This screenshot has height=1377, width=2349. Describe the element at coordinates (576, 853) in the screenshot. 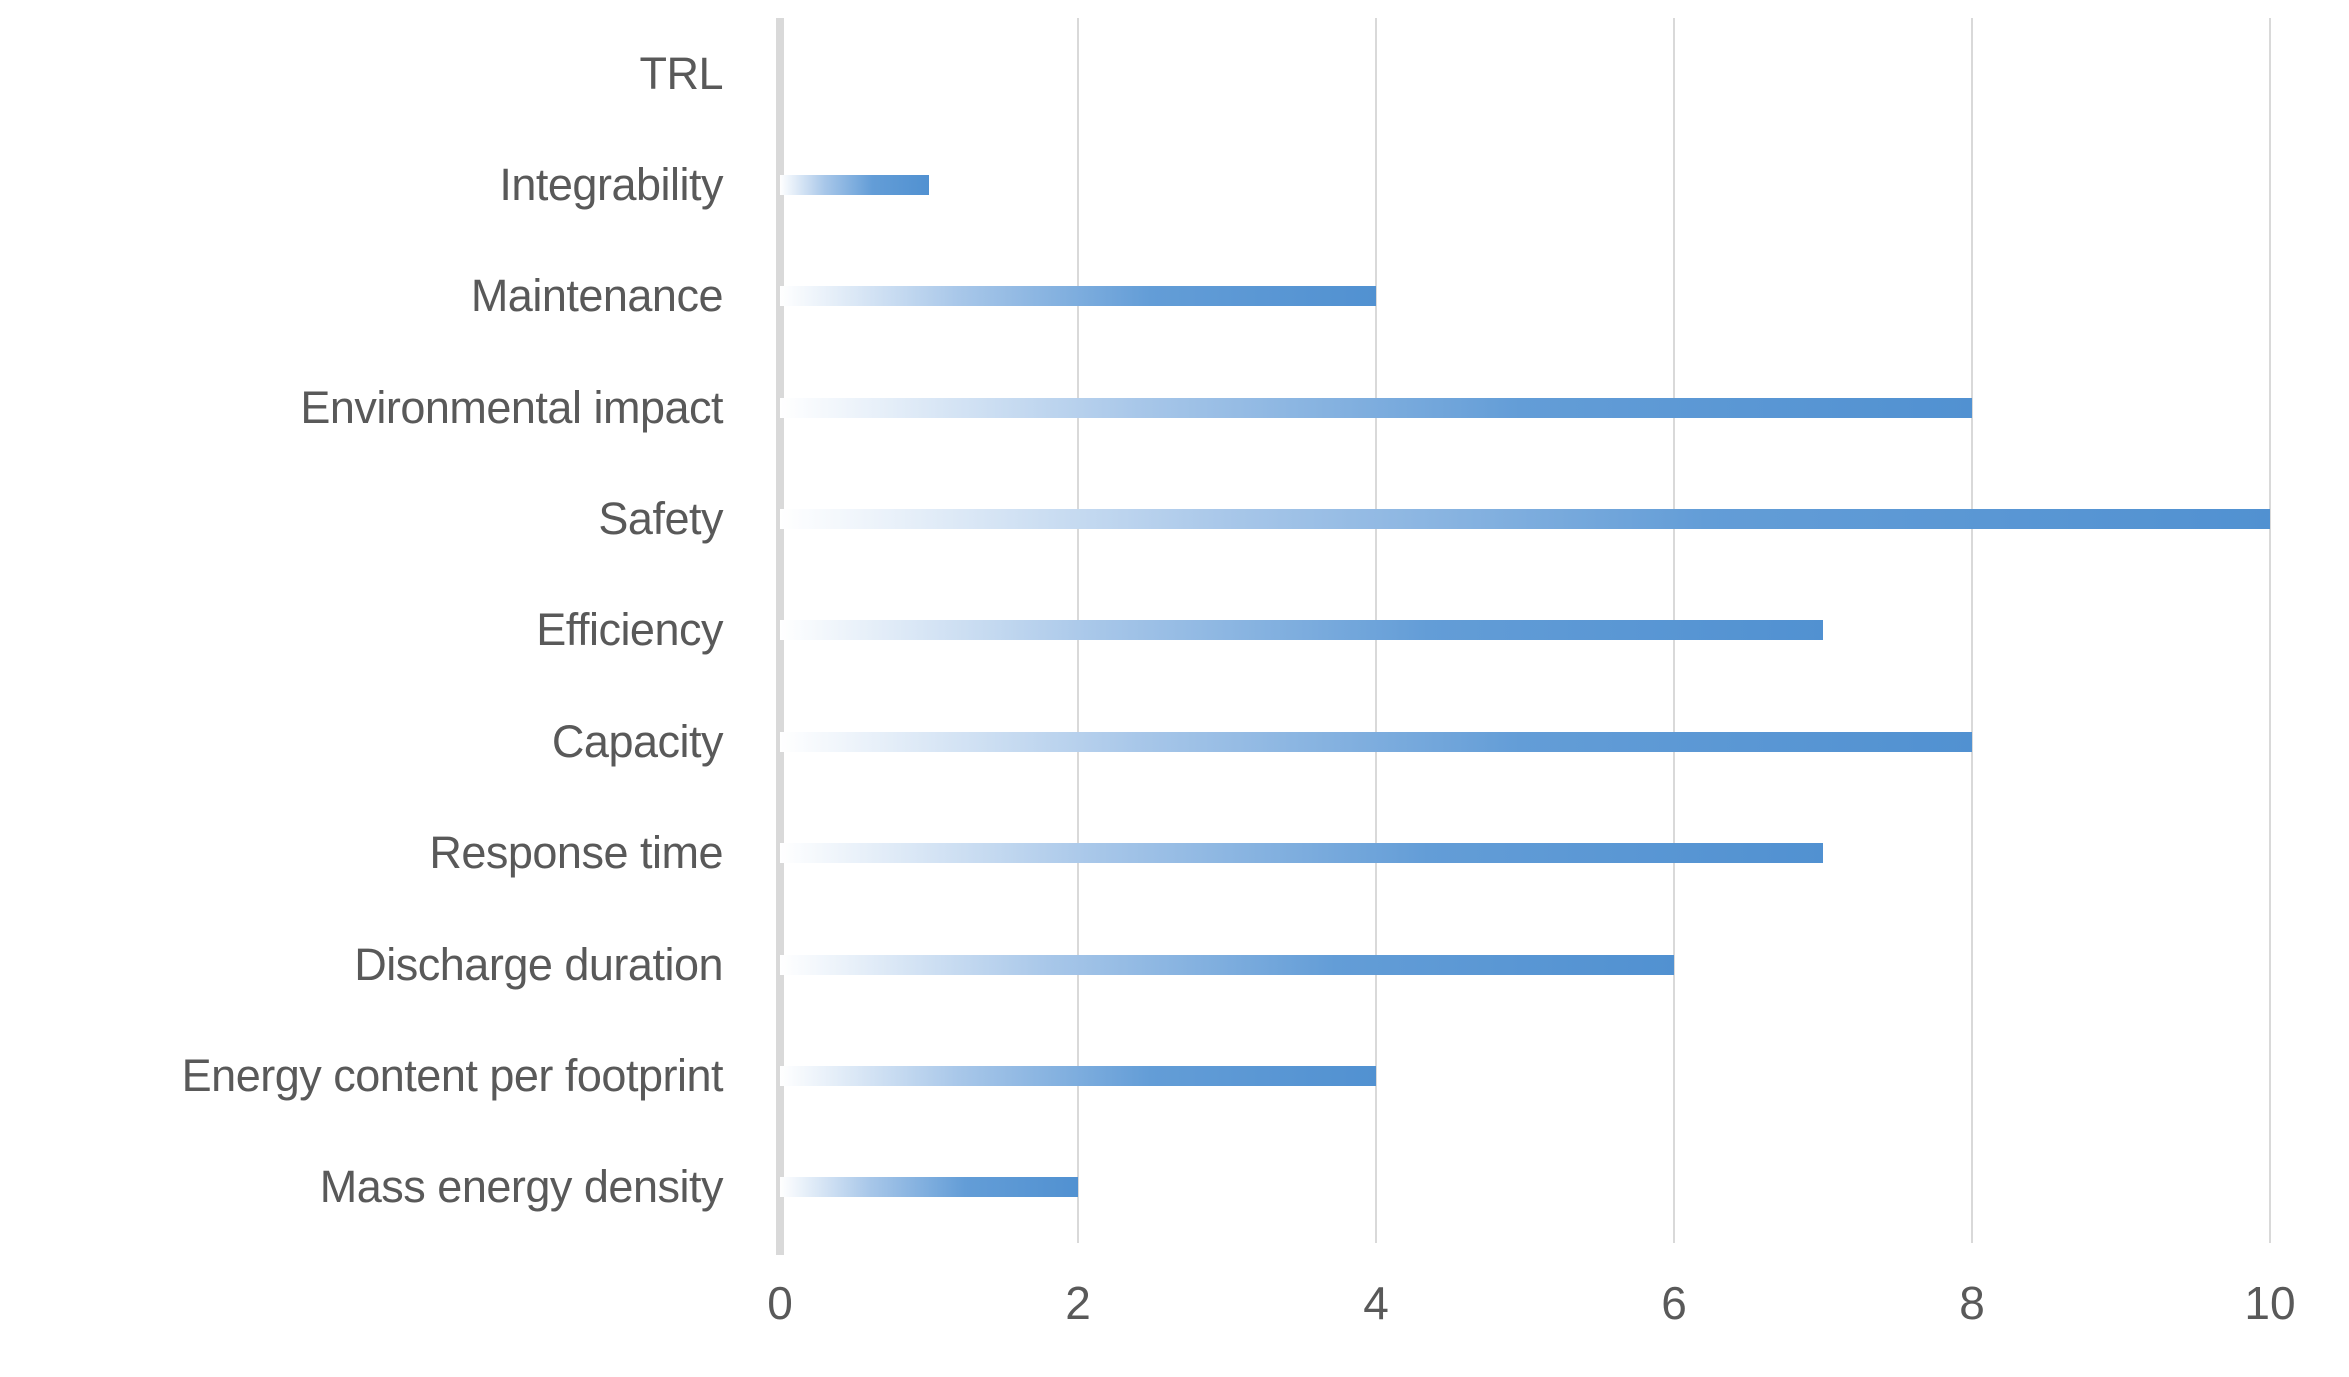

I see `category-label-response-time: Response time` at that location.